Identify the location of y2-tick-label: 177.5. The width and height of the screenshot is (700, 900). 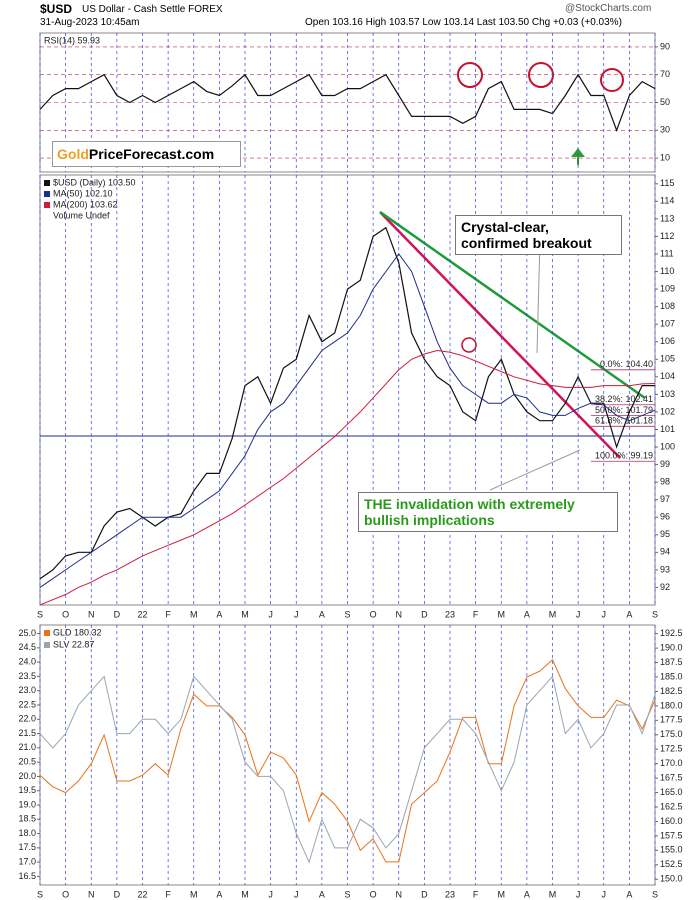
(671, 720).